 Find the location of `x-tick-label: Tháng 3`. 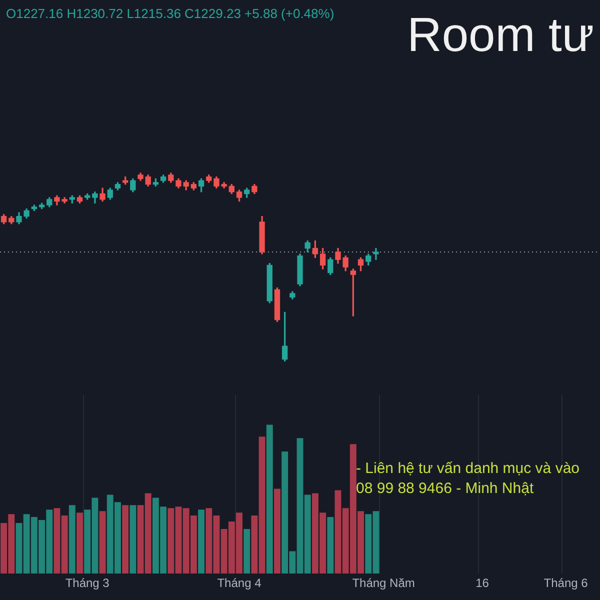

x-tick-label: Tháng 3 is located at coordinates (87, 583).